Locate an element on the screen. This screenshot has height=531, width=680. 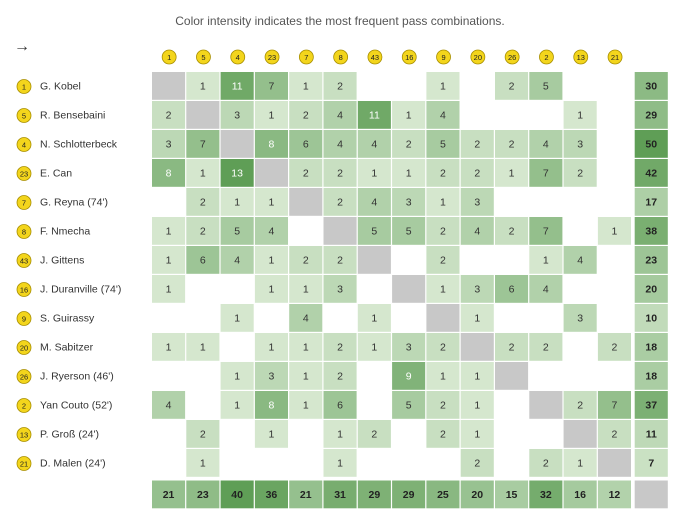
cell-value: 6 is located at coordinates (340, 405).